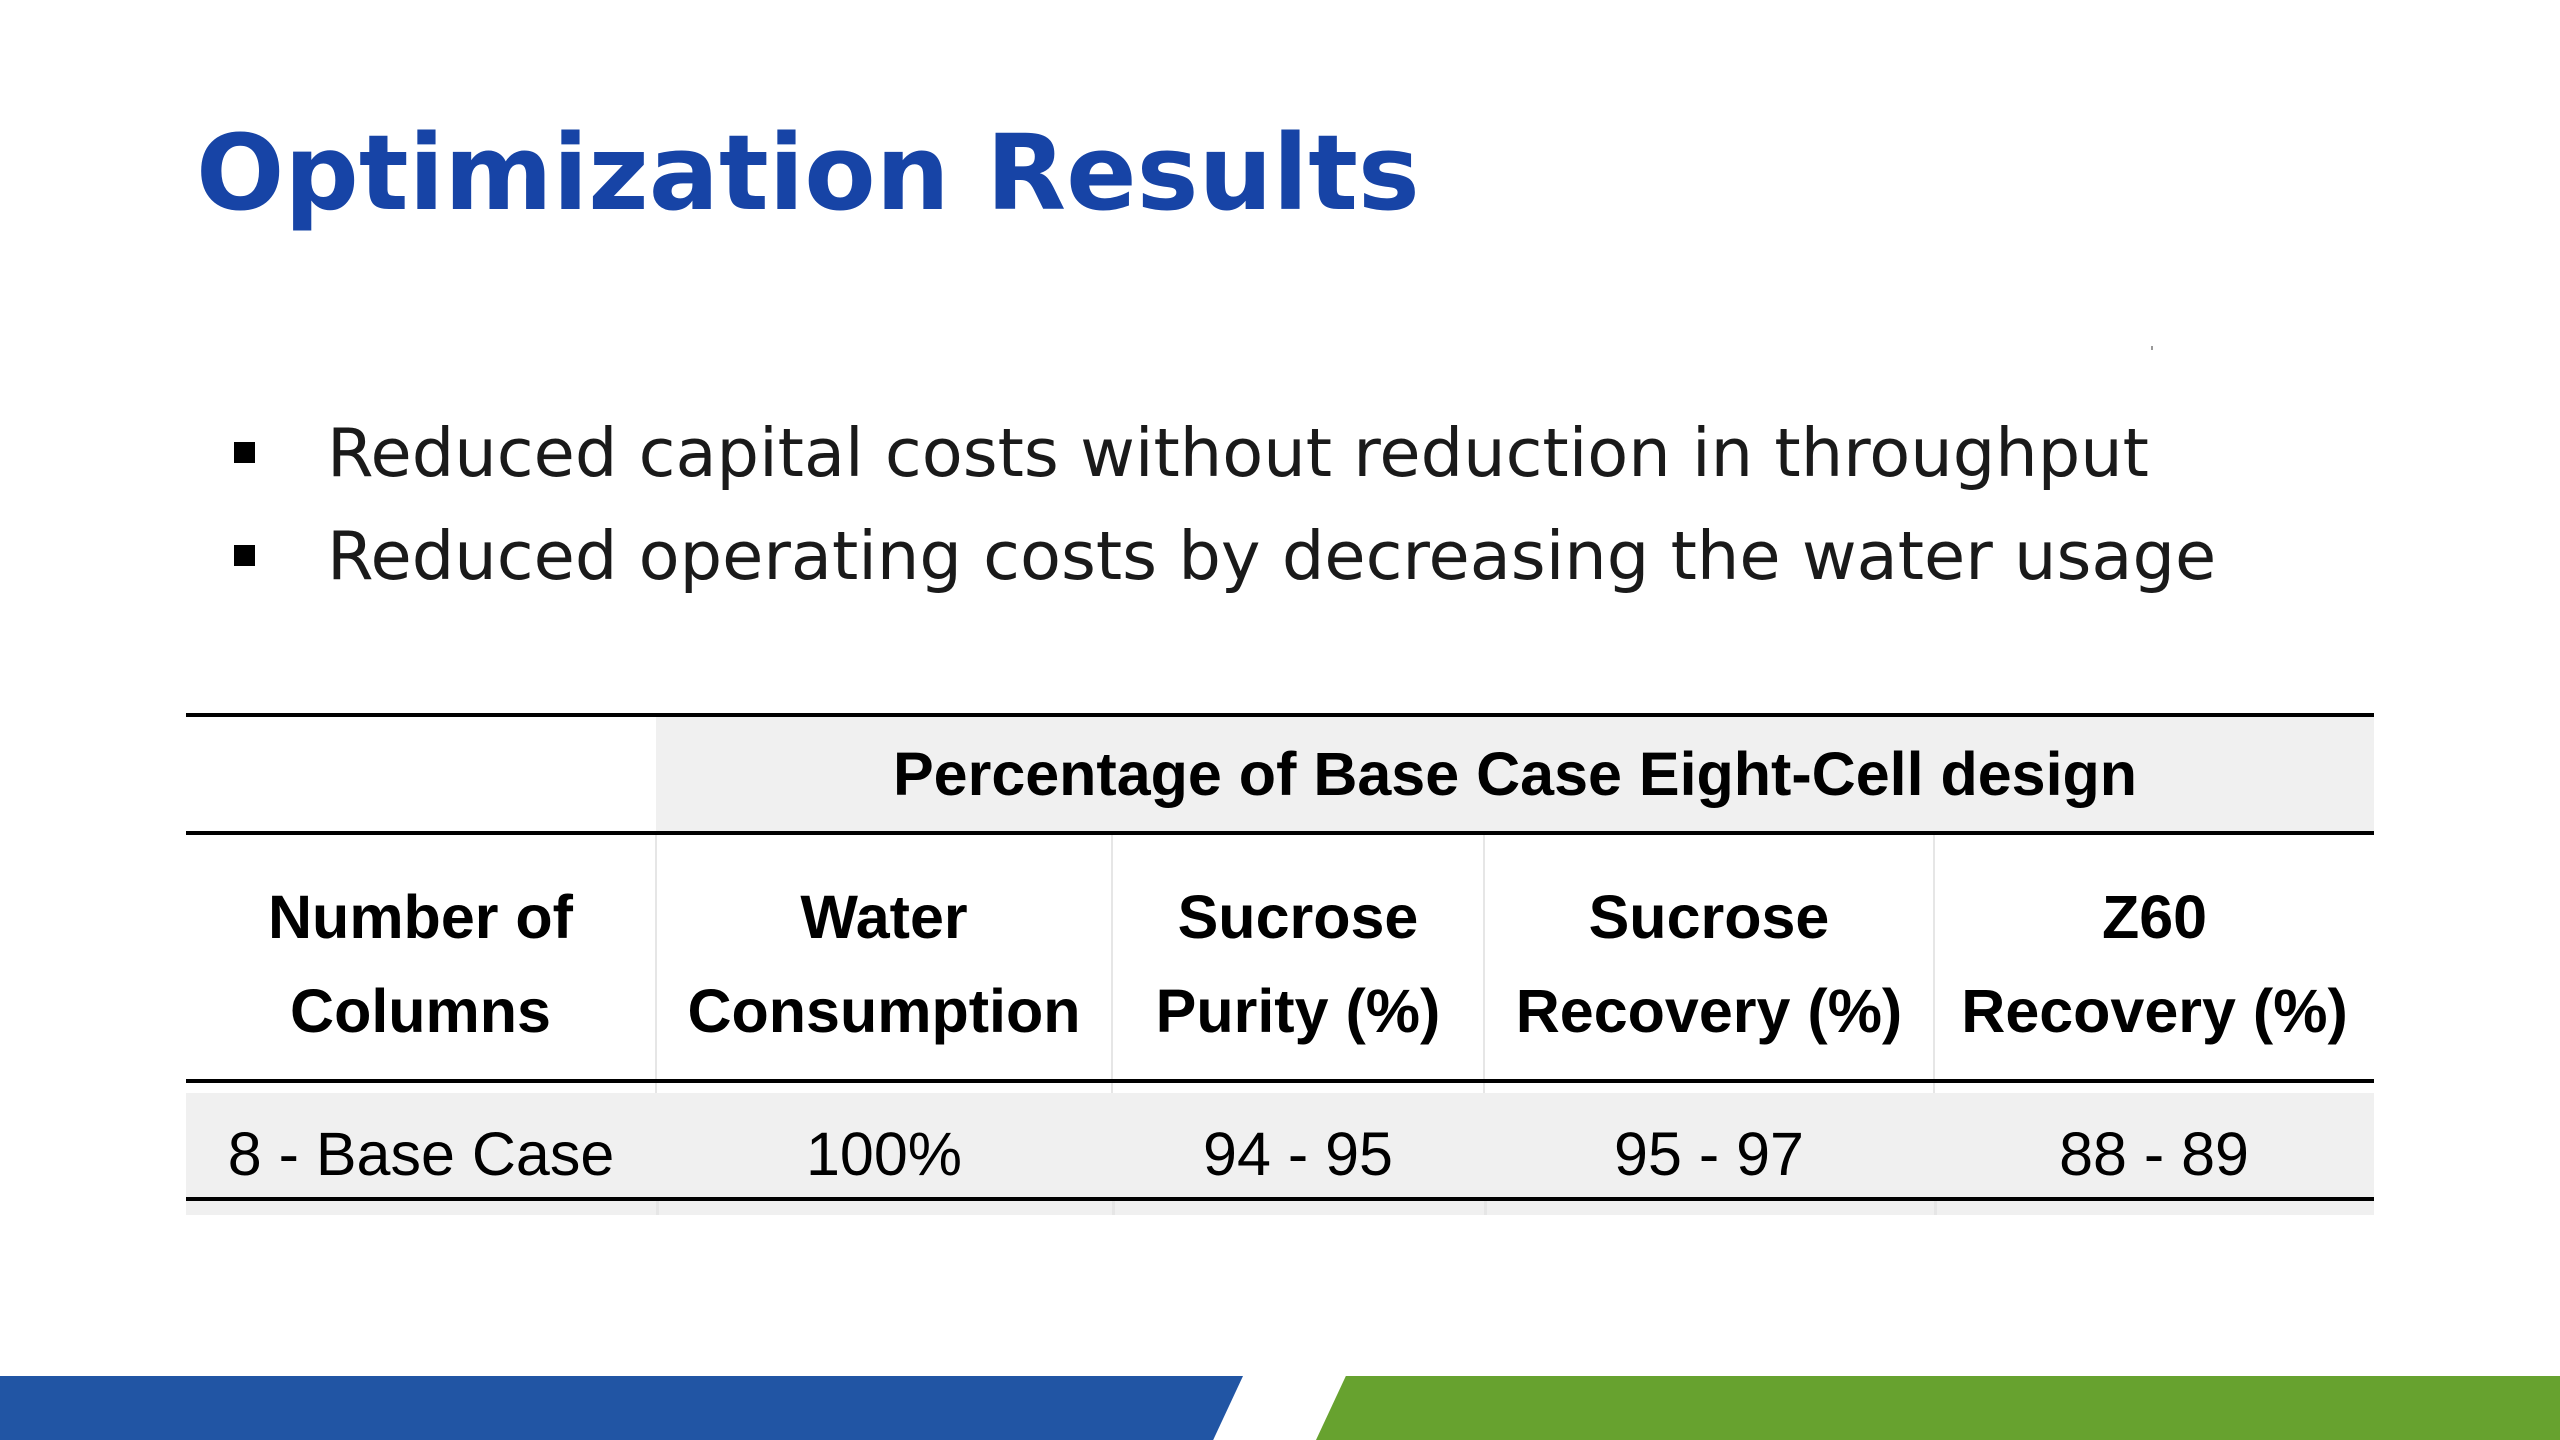 The width and height of the screenshot is (2560, 1440). Describe the element at coordinates (1280, 715) in the screenshot. I see `table-top-rule` at that location.